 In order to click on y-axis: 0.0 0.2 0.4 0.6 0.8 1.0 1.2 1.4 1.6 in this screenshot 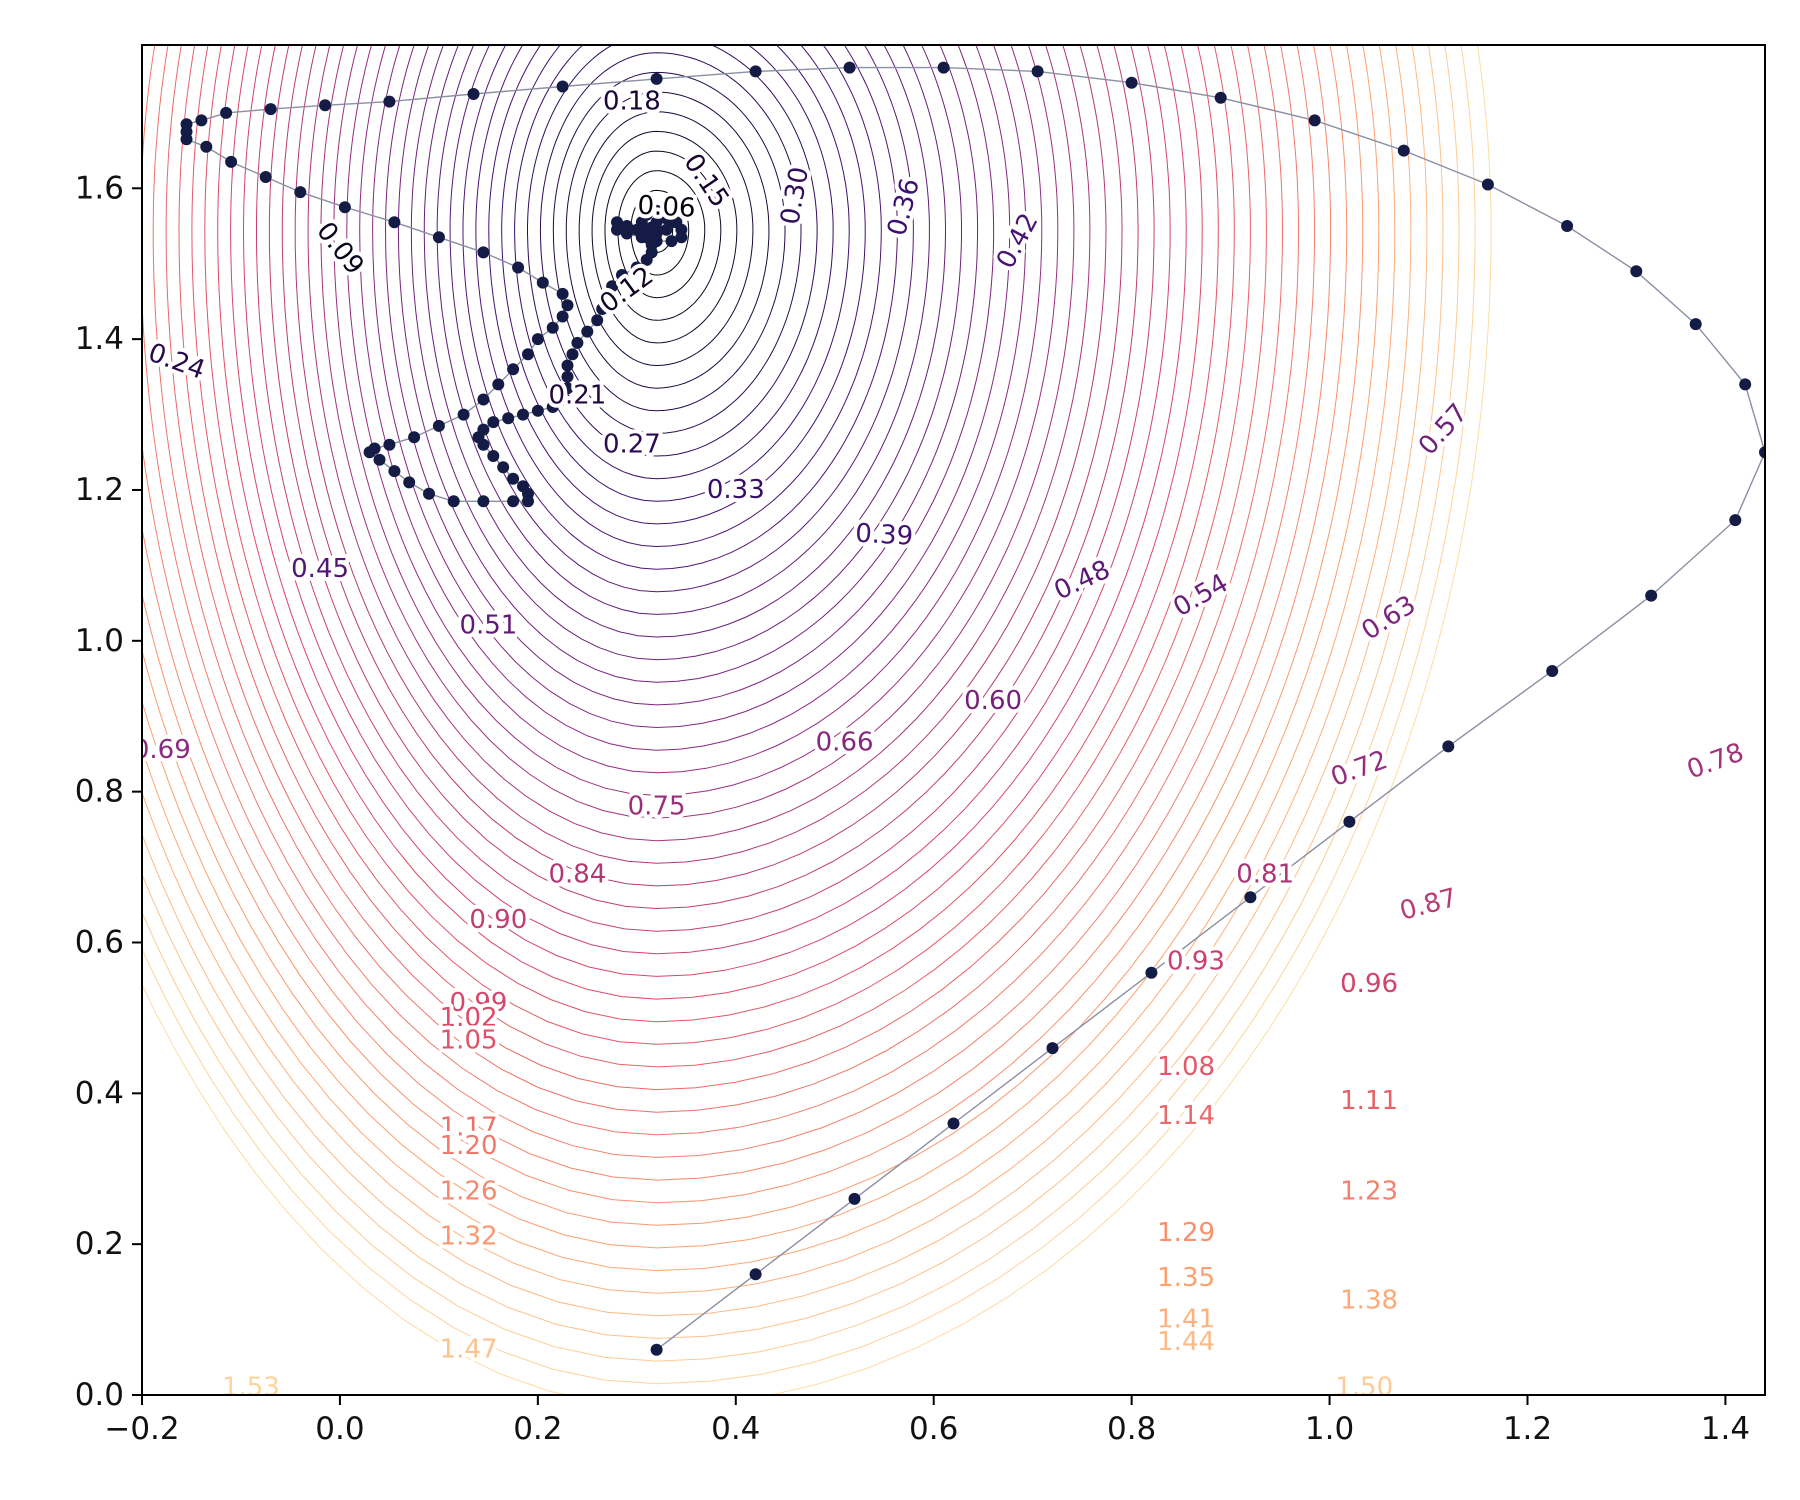, I will do `click(108, 791)`.